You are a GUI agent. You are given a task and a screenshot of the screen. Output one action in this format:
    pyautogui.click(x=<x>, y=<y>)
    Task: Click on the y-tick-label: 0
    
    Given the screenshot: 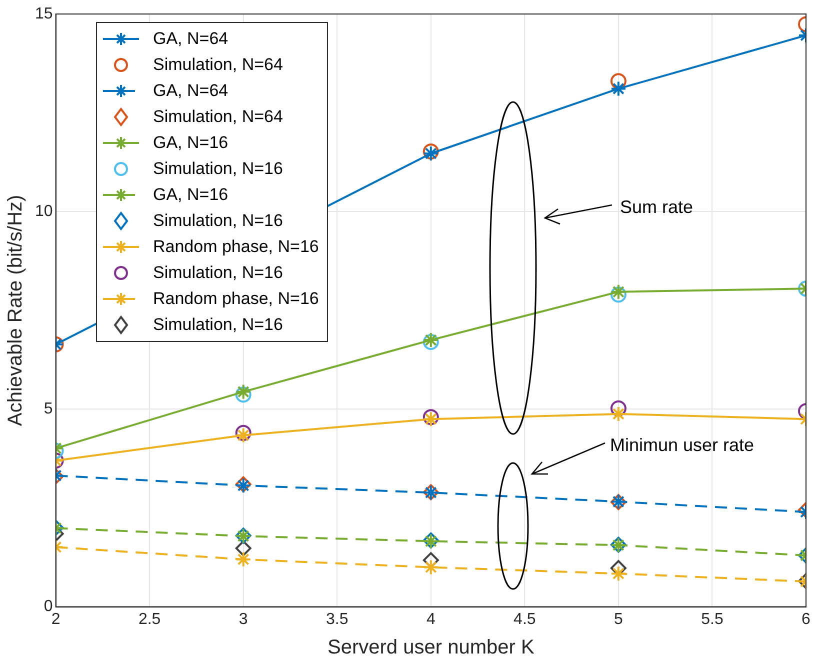 What is the action you would take?
    pyautogui.click(x=48, y=607)
    